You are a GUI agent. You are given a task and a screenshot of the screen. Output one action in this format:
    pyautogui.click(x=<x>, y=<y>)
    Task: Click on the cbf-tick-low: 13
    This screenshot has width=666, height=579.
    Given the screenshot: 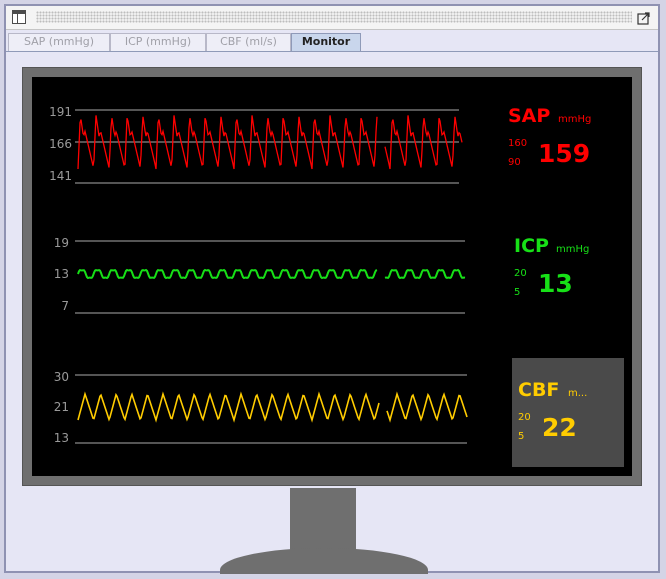 What is the action you would take?
    pyautogui.click(x=61, y=438)
    